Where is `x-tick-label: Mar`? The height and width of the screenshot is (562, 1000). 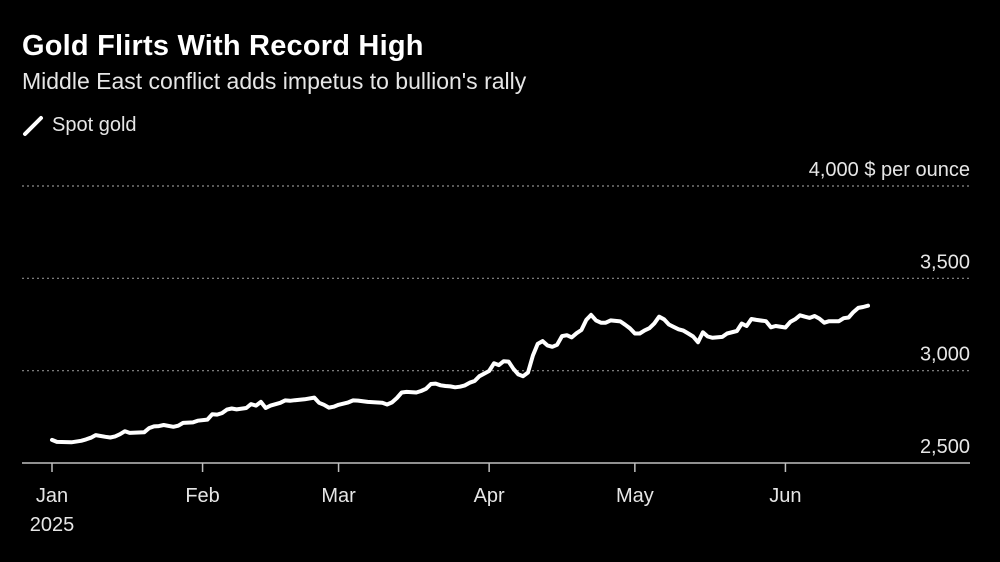
x-tick-label: Mar is located at coordinates (338, 496).